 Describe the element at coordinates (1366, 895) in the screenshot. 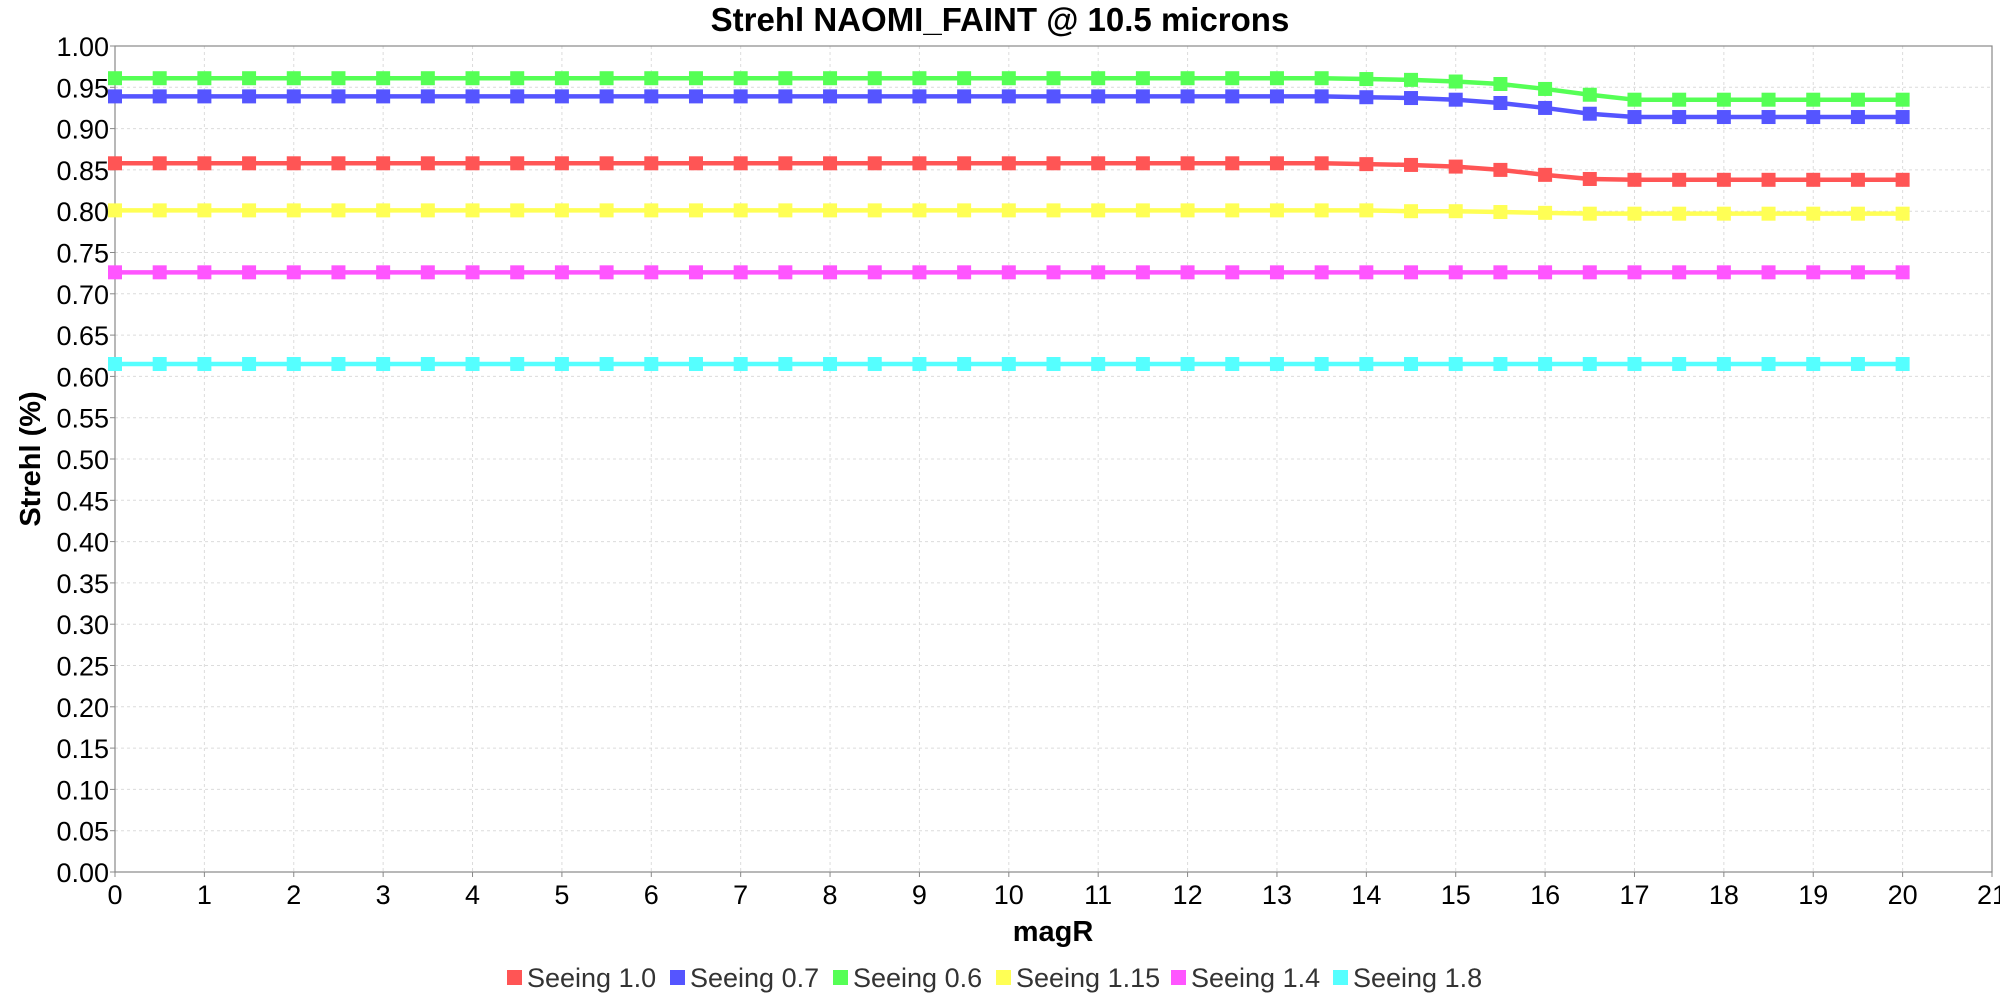

I see `x-tick-label: 14` at that location.